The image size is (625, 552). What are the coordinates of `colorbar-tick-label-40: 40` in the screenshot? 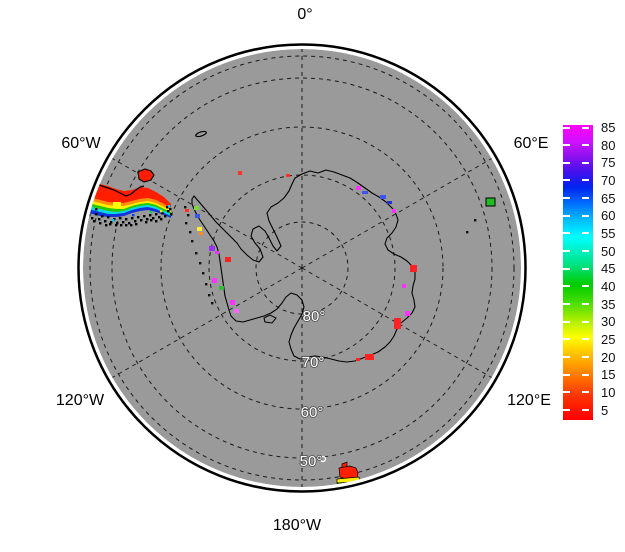 It's located at (608, 286).